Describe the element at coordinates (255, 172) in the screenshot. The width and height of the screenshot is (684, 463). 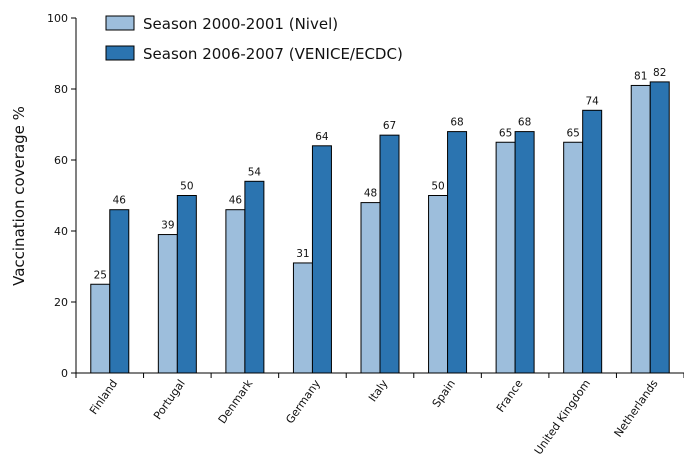
I see `data-label: 54` at that location.